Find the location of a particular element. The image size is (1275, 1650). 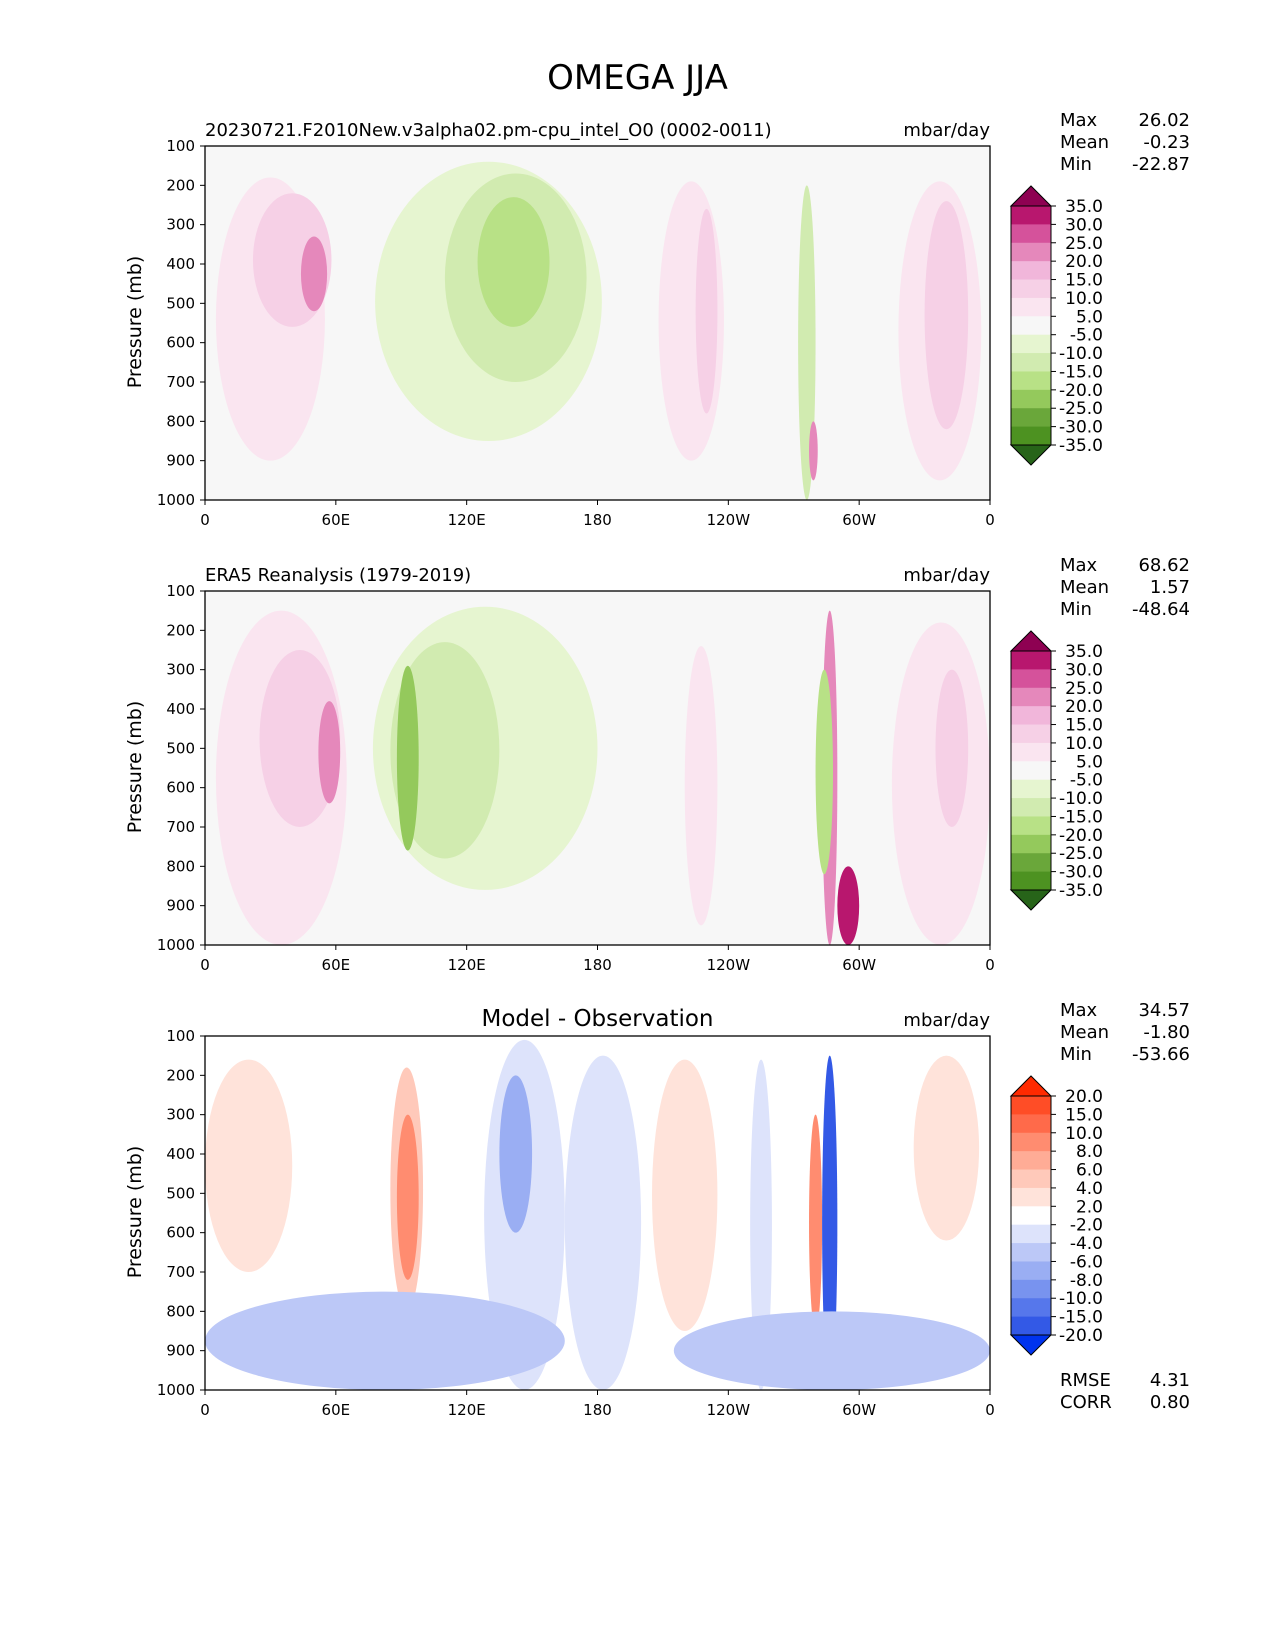

colorbar-label: 35.0 is located at coordinates (1084, 652).